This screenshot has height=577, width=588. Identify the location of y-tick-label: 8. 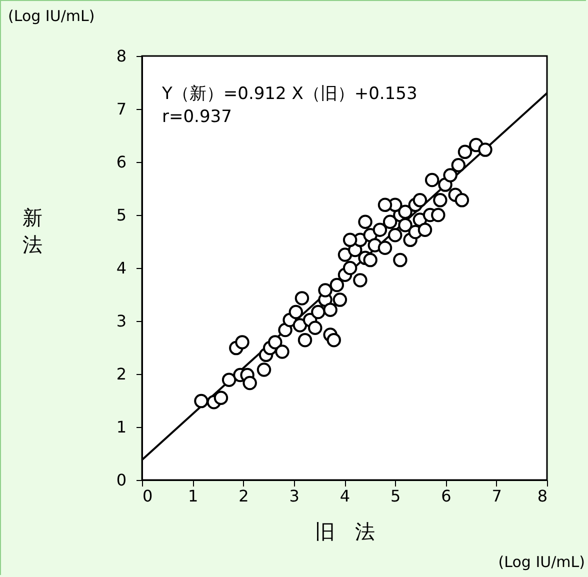
(121, 56).